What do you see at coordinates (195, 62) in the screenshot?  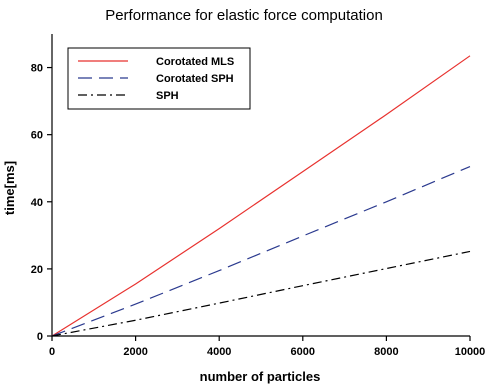 I see `legend-label-1: Corotated MLS` at bounding box center [195, 62].